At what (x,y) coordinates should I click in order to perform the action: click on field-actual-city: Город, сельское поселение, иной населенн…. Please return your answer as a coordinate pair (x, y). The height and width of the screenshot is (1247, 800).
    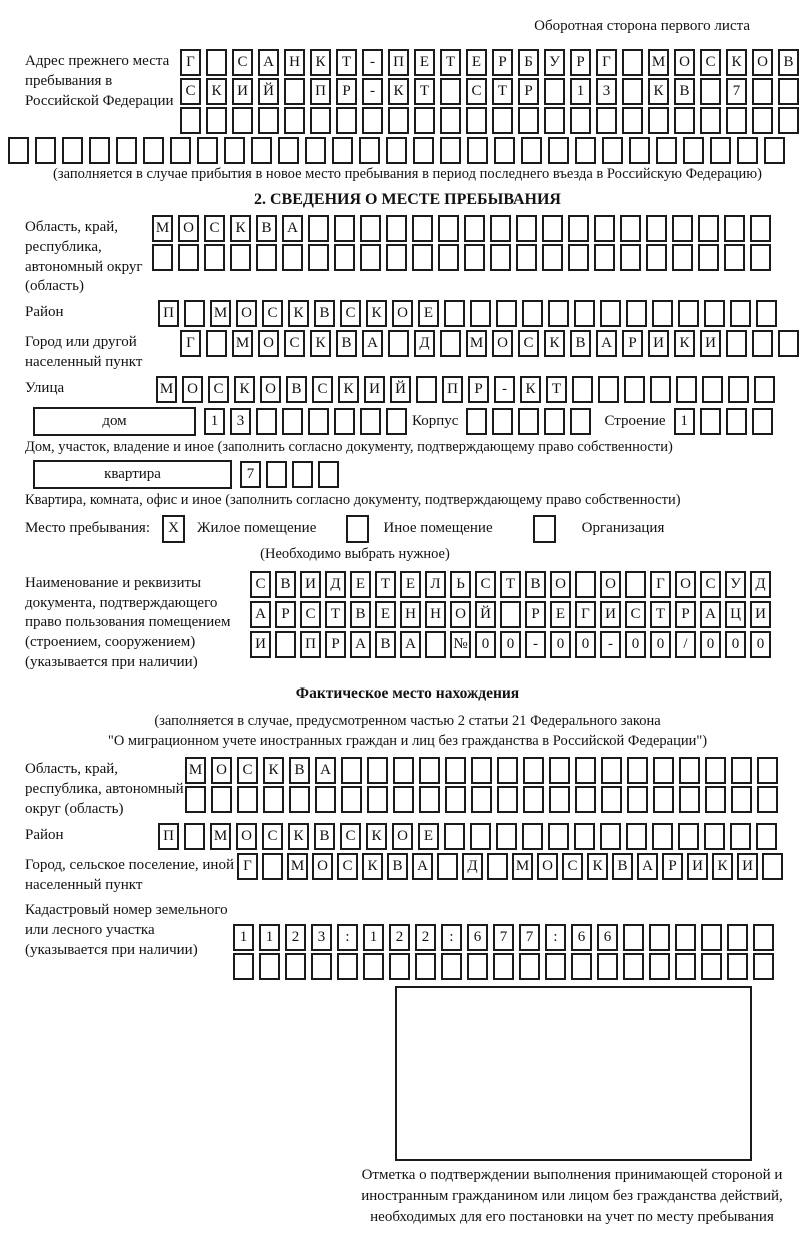
    Looking at the image, I should click on (407, 874).